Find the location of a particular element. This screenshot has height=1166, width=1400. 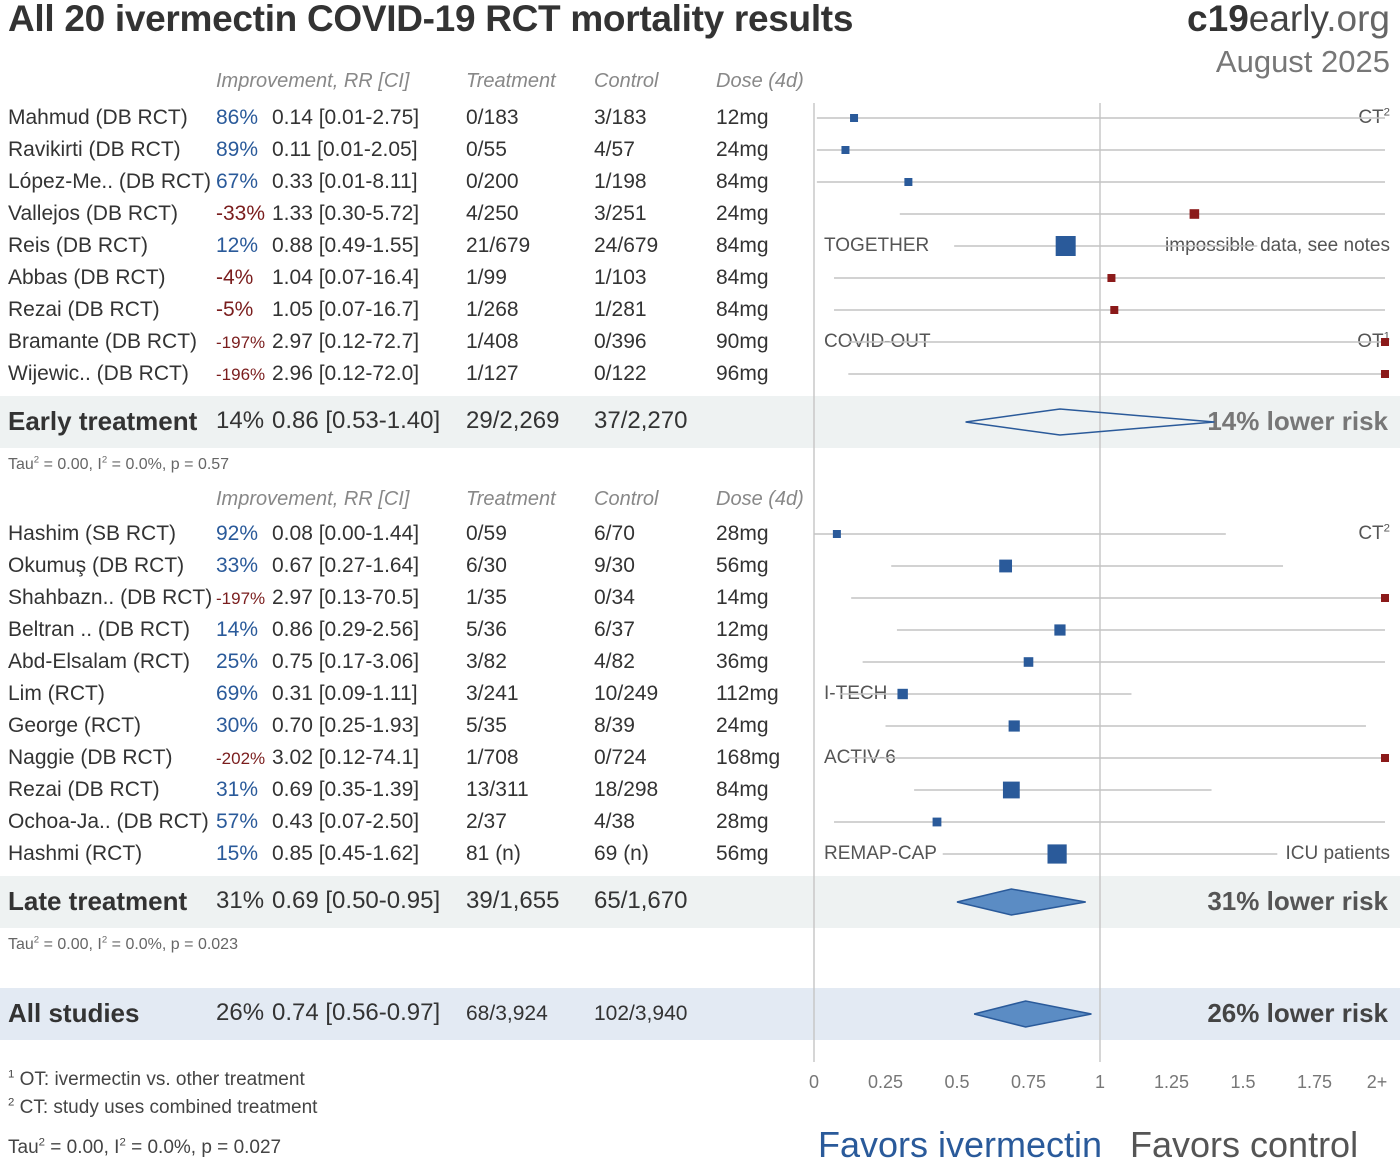

study-improvement: -33% is located at coordinates (241, 213).